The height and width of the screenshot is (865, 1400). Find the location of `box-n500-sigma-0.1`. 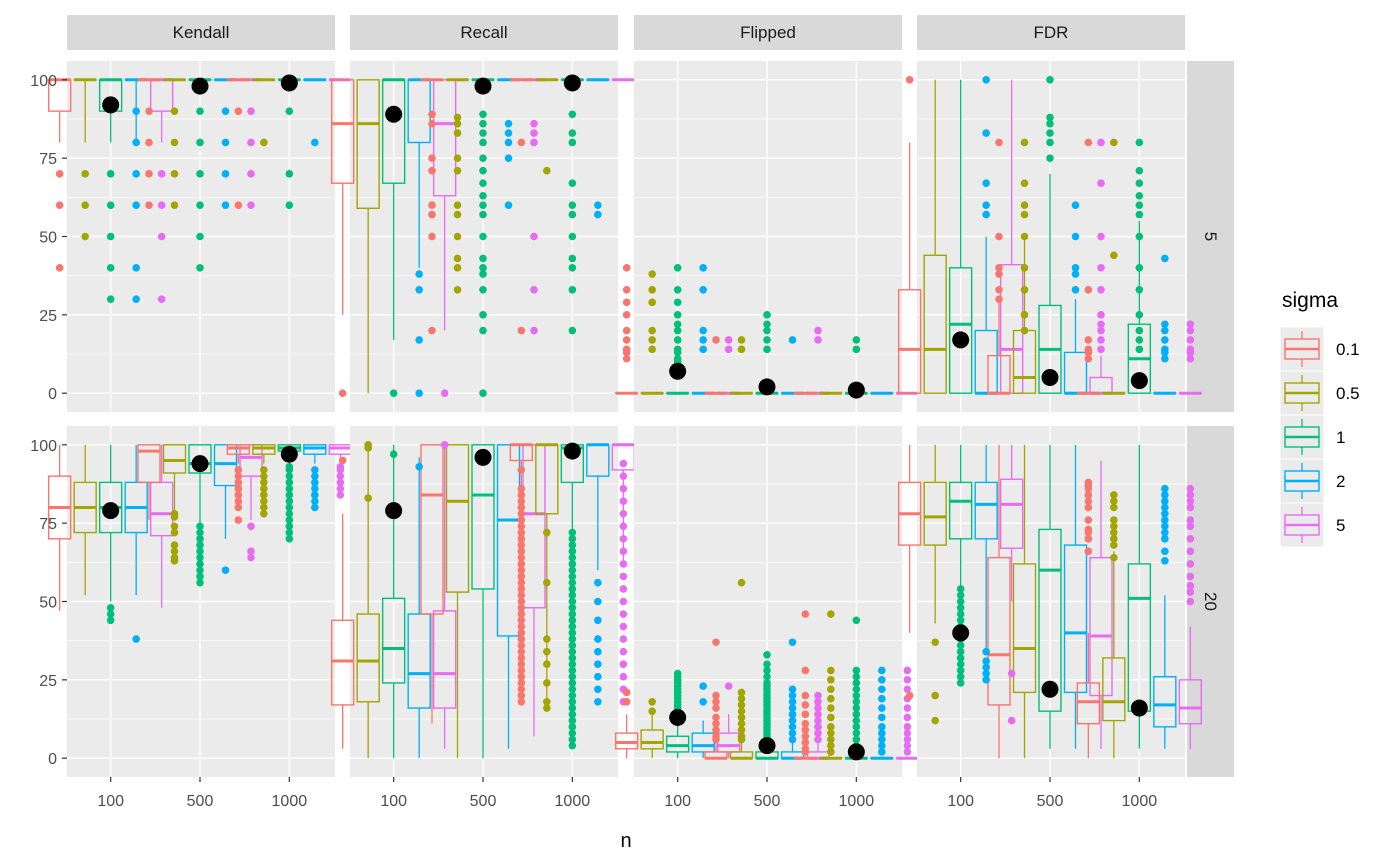

box-n500-sigma-0.1 is located at coordinates (432, 584).